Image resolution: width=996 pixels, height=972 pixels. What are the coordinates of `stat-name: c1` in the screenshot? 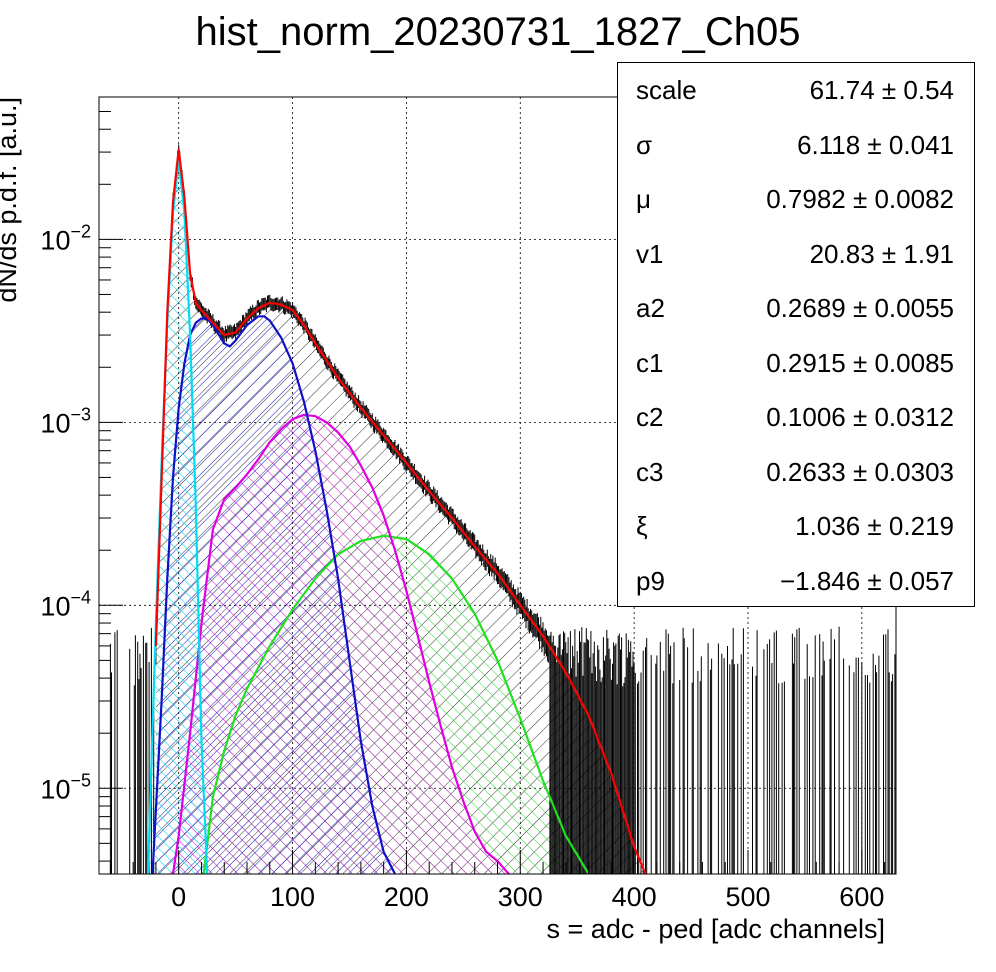 It's located at (650, 362).